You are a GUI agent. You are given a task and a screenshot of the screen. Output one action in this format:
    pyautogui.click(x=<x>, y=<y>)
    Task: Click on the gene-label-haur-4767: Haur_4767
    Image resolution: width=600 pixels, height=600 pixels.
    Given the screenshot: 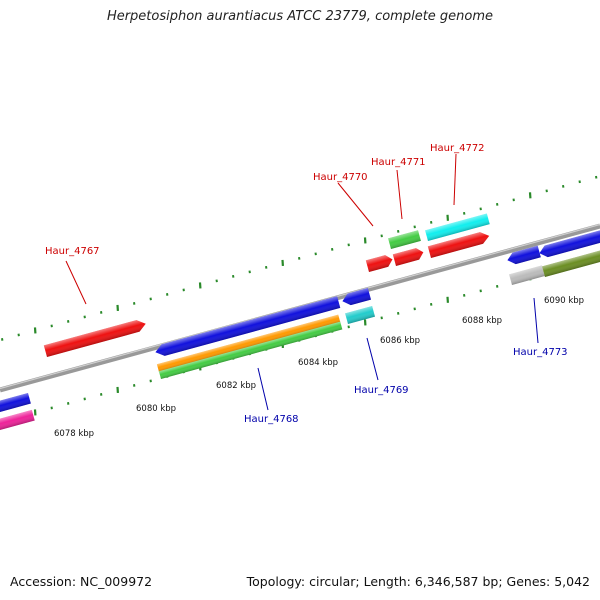 What is the action you would take?
    pyautogui.click(x=72, y=251)
    